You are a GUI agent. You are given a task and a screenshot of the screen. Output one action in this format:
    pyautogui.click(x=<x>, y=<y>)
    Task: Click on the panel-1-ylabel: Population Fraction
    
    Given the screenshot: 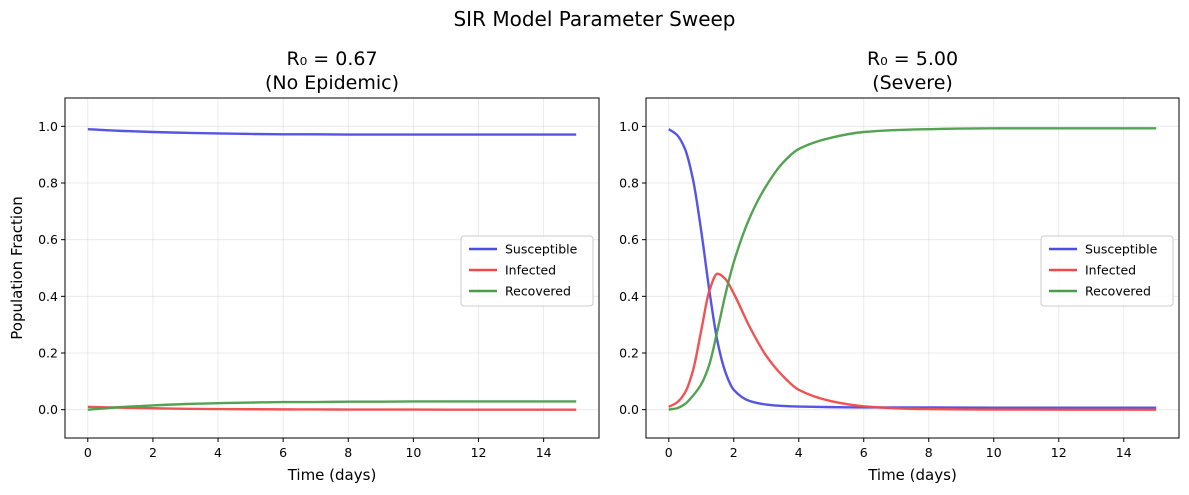 What is the action you would take?
    pyautogui.click(x=17, y=267)
    